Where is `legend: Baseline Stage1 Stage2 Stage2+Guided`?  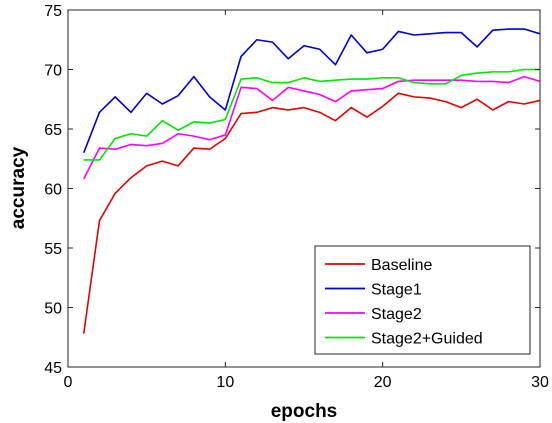
legend: Baseline Stage1 Stage2 Stage2+Guided is located at coordinates (422, 300).